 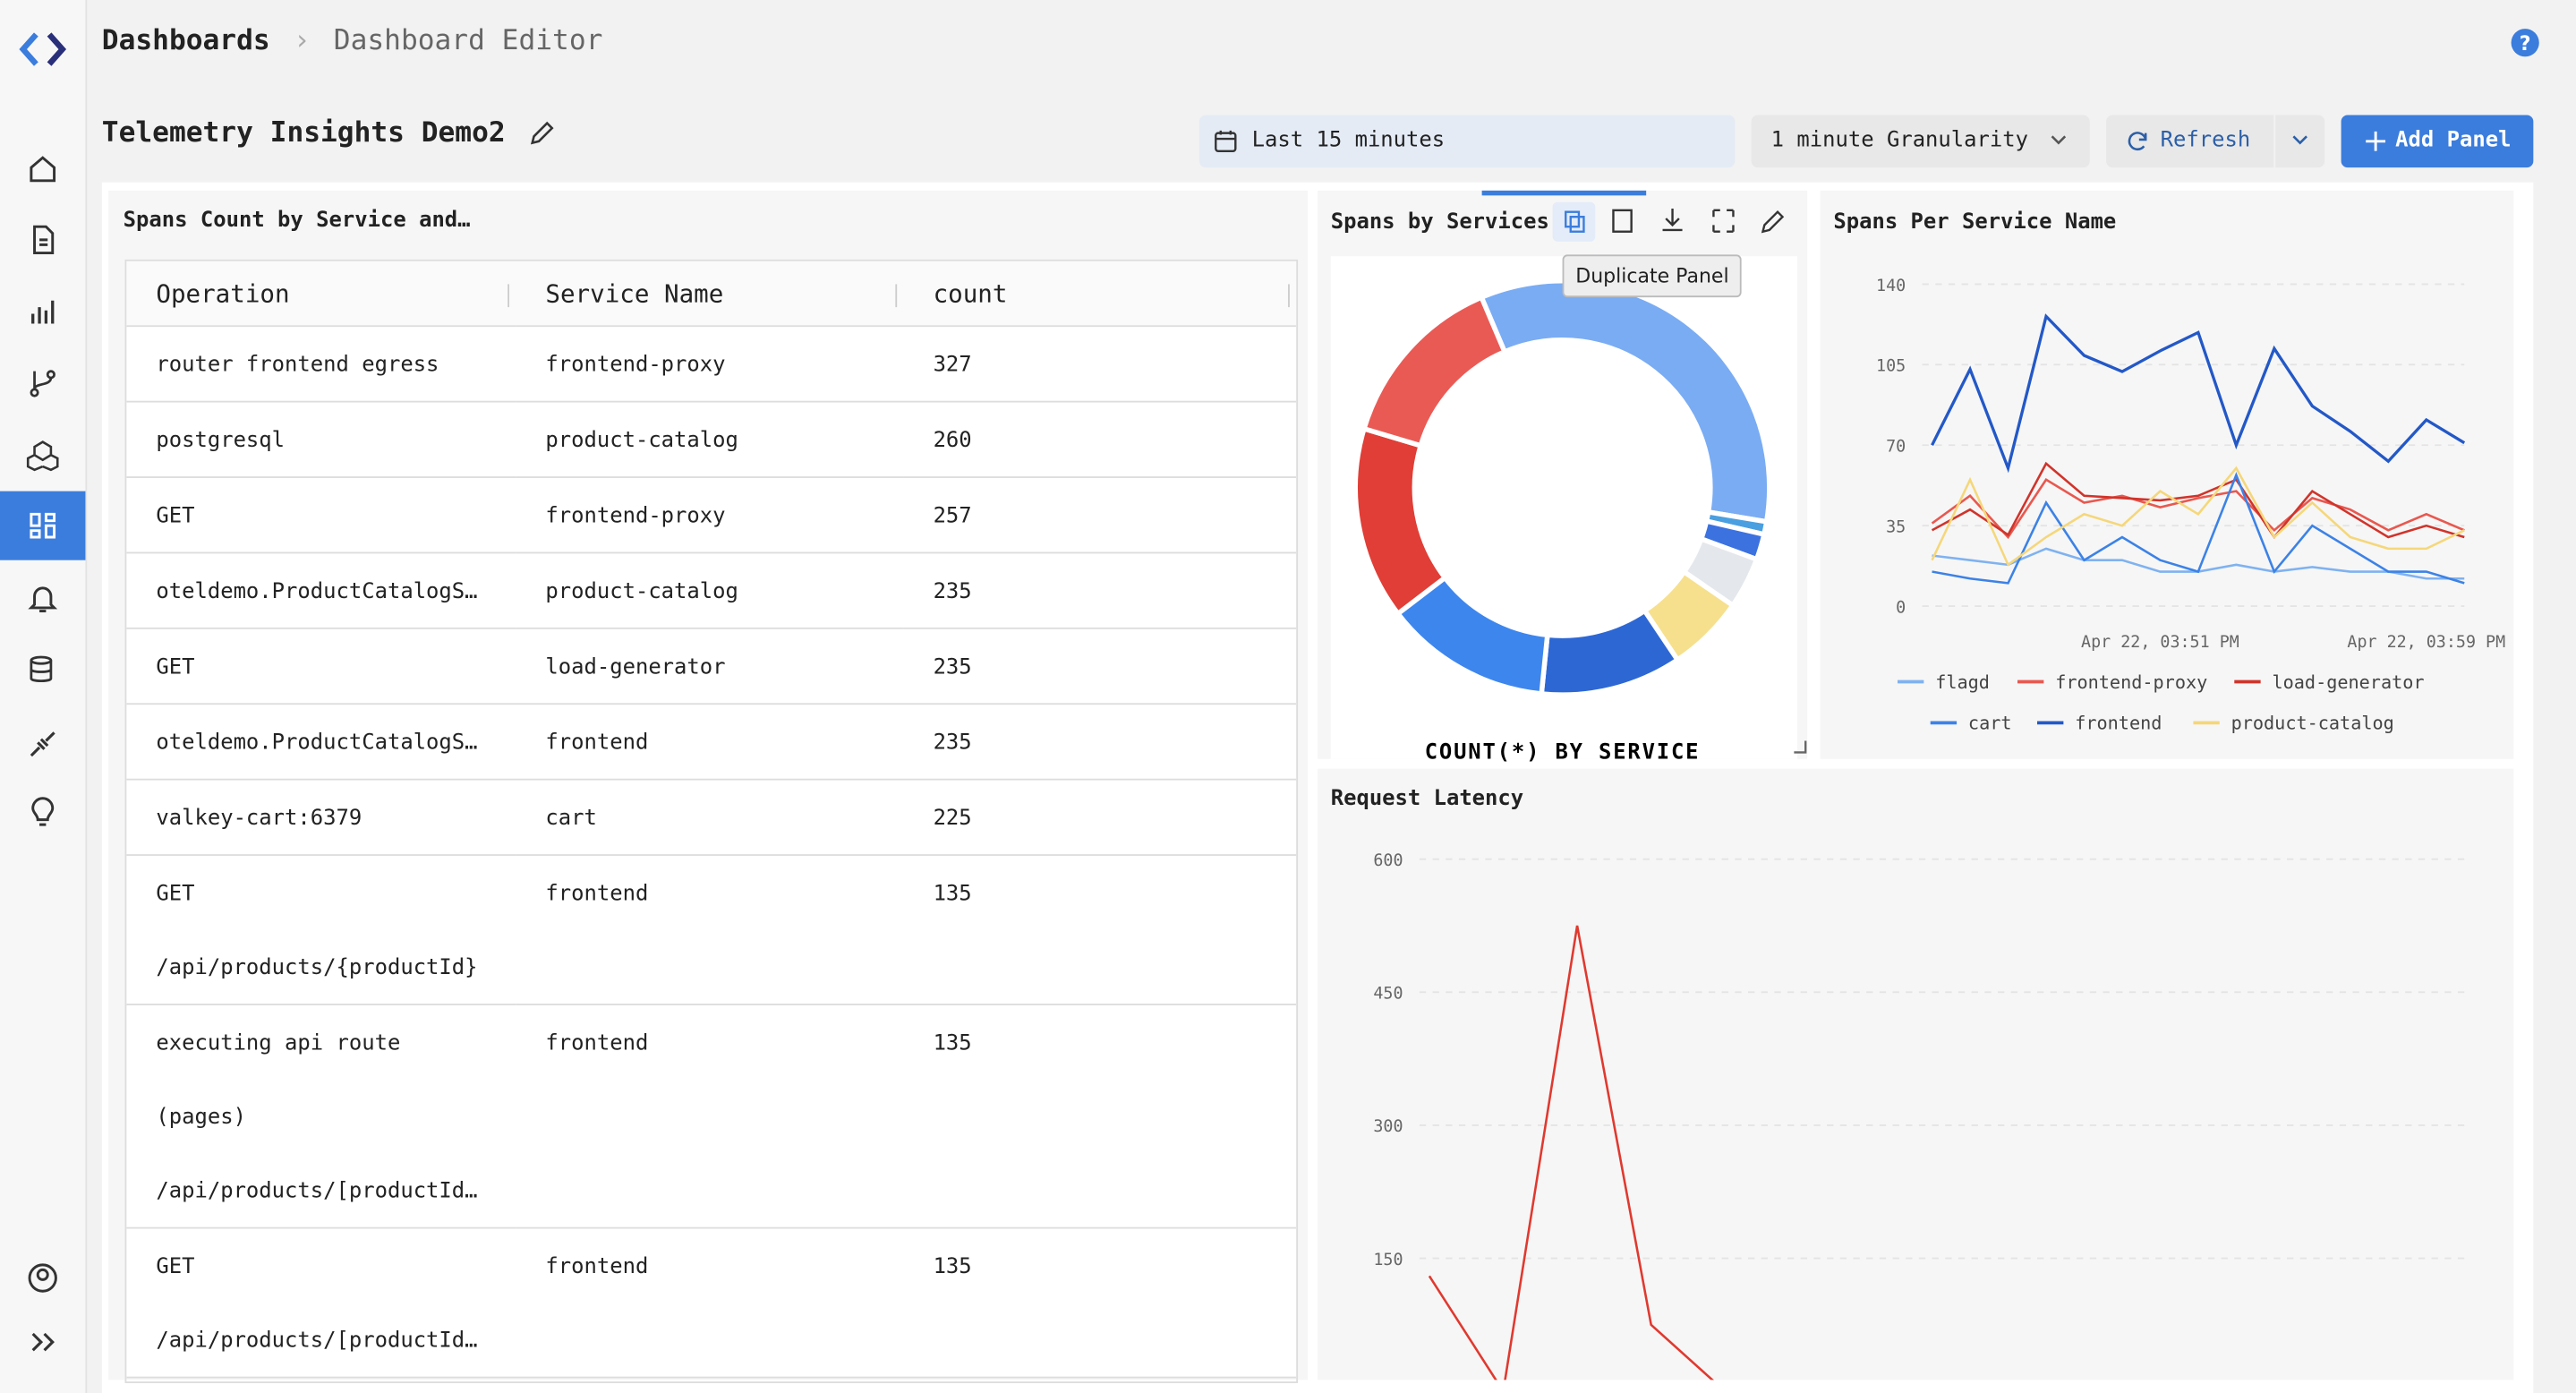 What do you see at coordinates (711, 1303) in the screenshot?
I see `table-row: GET/api/products/[productId… frontend 135` at bounding box center [711, 1303].